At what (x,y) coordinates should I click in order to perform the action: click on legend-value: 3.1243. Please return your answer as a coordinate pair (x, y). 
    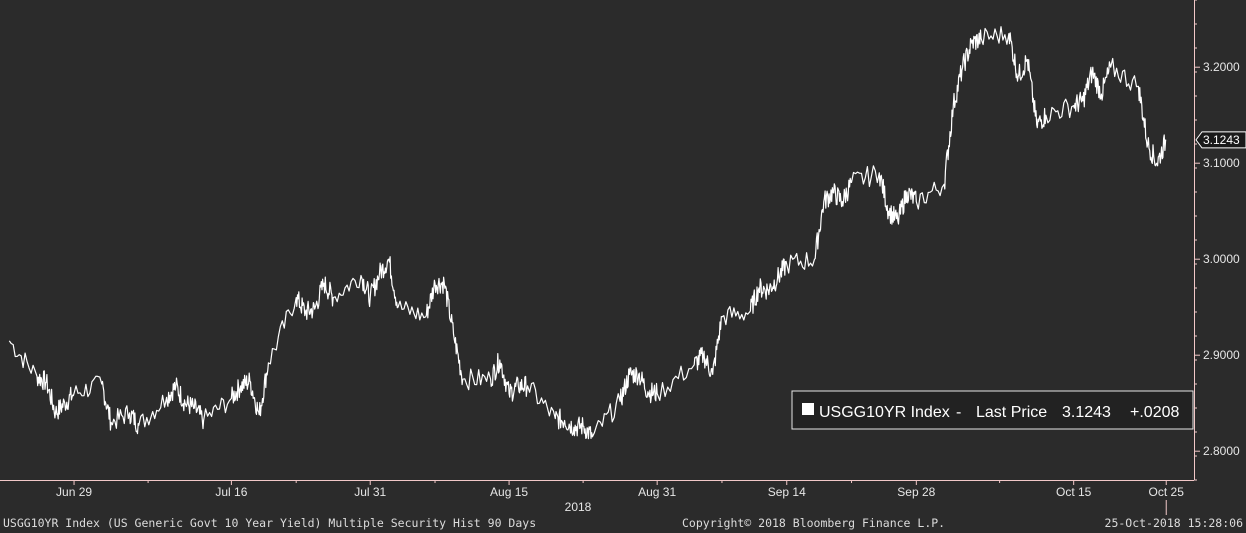
    Looking at the image, I should click on (1086, 412).